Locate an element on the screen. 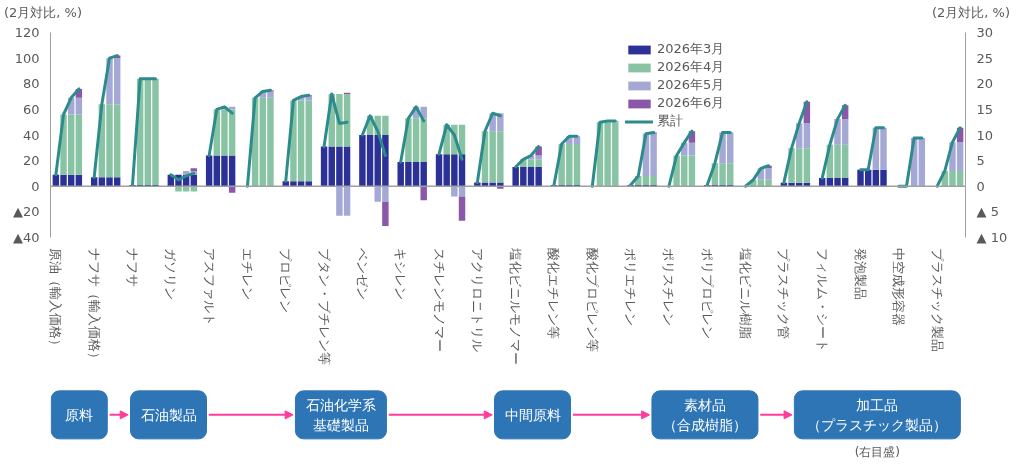 The image size is (1022, 464). y2-tick-label: 25 is located at coordinates (985, 58).